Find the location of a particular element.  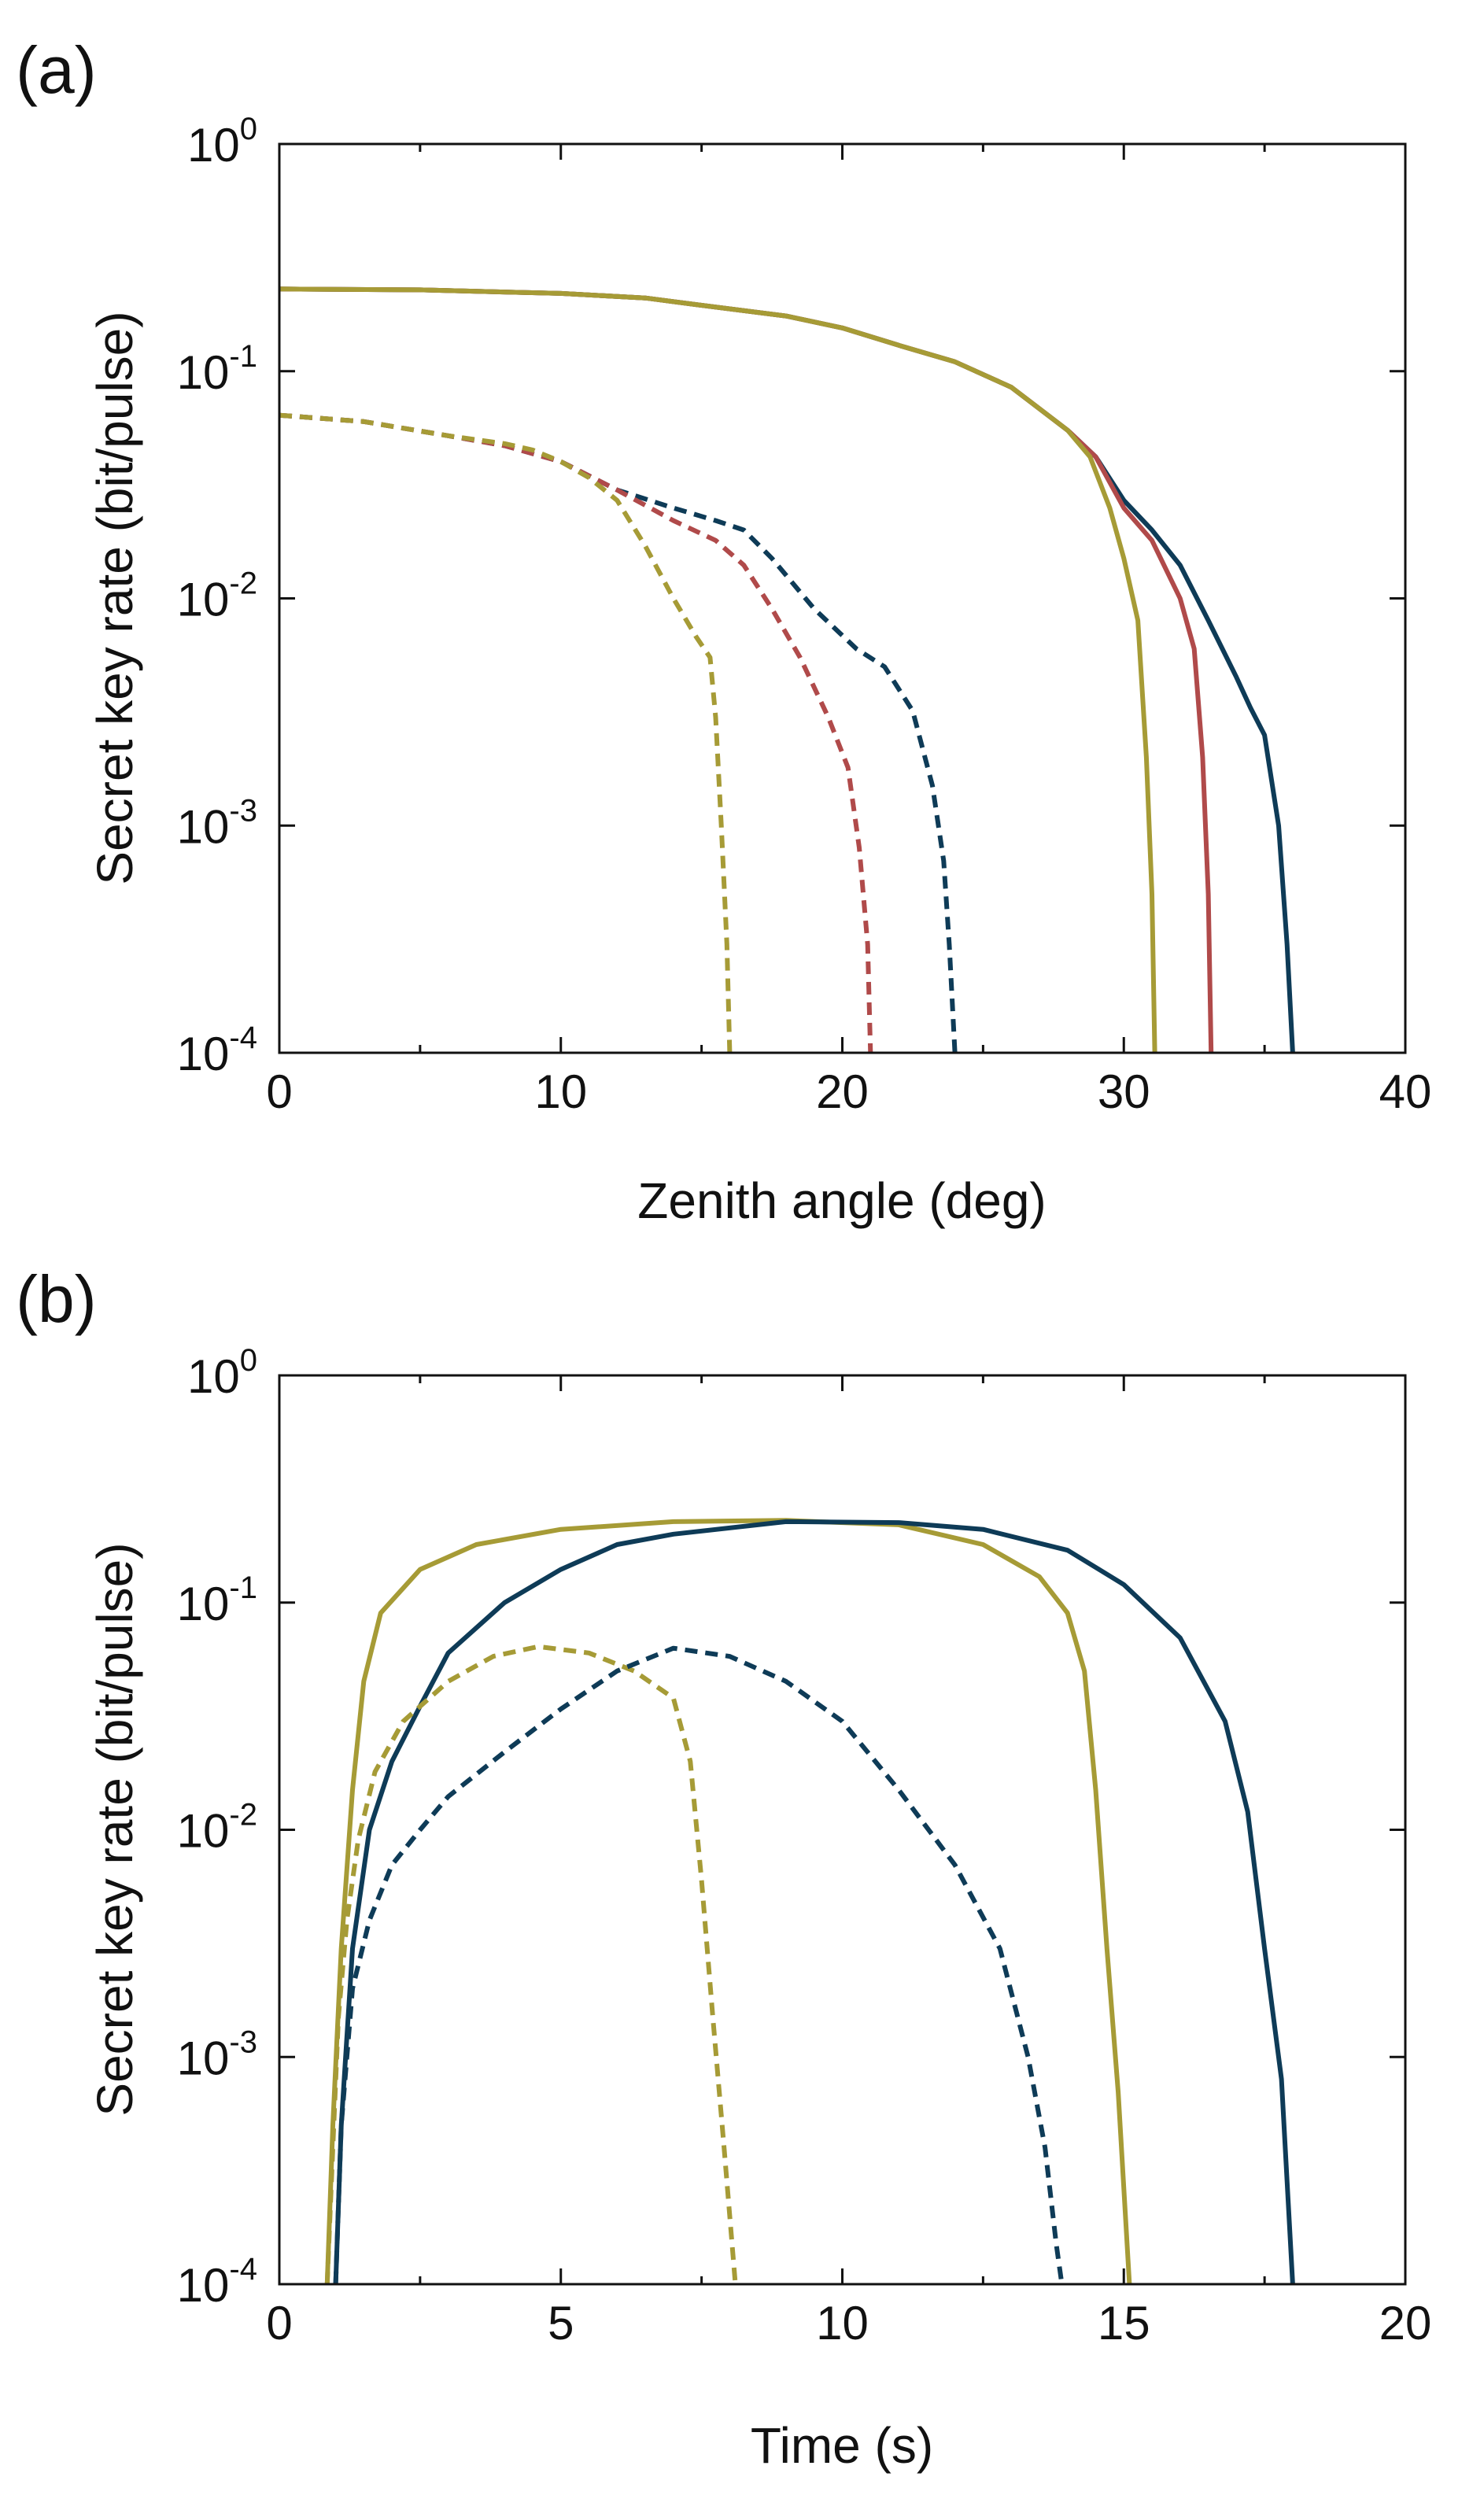

panel-b-x-axis-label: Time (s) is located at coordinates (842, 2445).